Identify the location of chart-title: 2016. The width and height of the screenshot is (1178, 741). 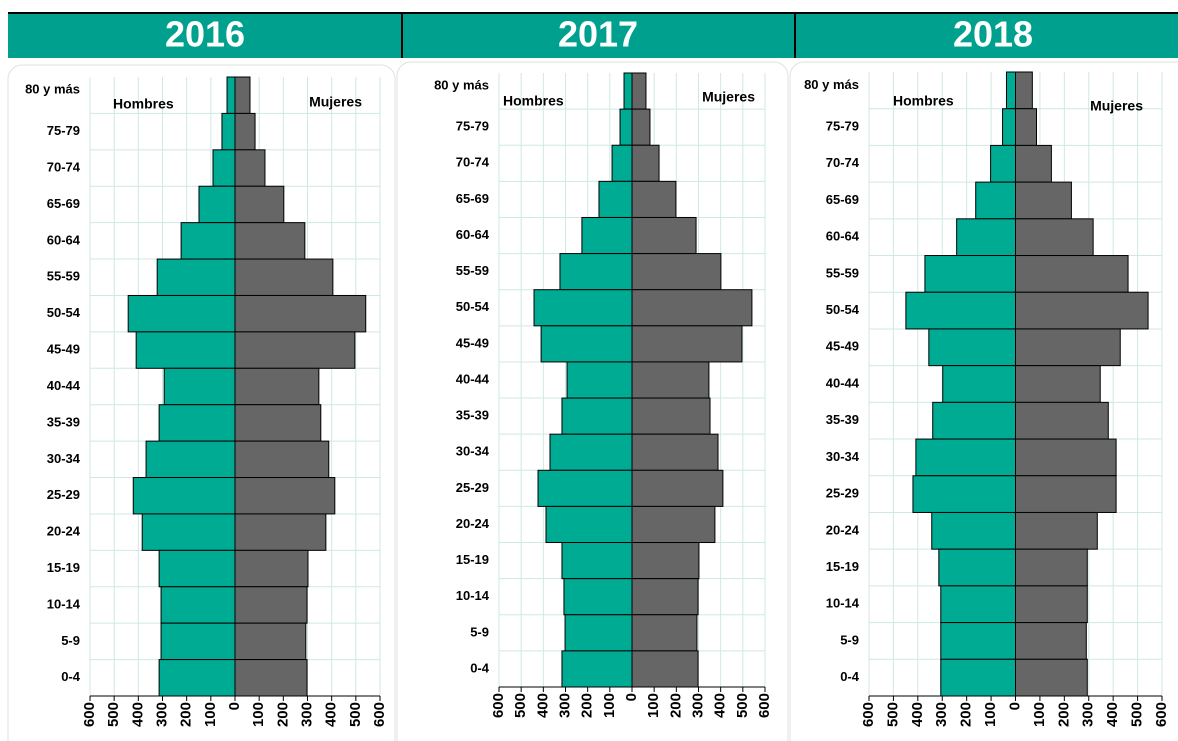
(205, 34).